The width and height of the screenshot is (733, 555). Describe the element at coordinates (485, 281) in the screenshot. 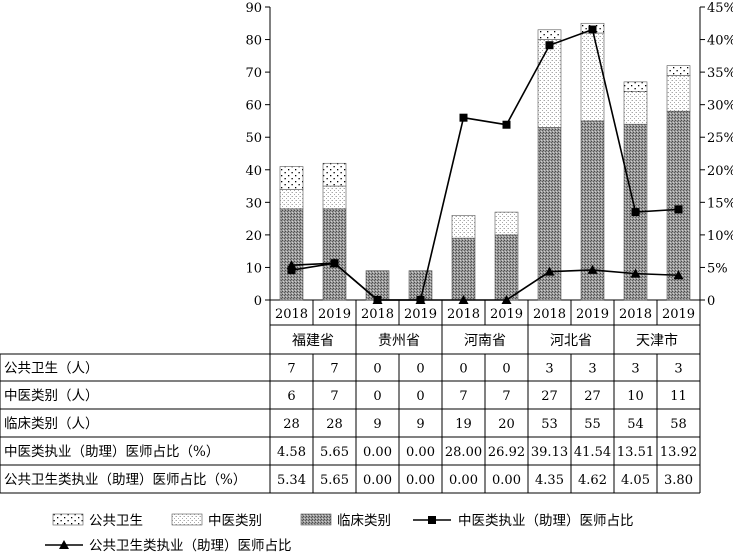

I see `line-public-ratio` at that location.